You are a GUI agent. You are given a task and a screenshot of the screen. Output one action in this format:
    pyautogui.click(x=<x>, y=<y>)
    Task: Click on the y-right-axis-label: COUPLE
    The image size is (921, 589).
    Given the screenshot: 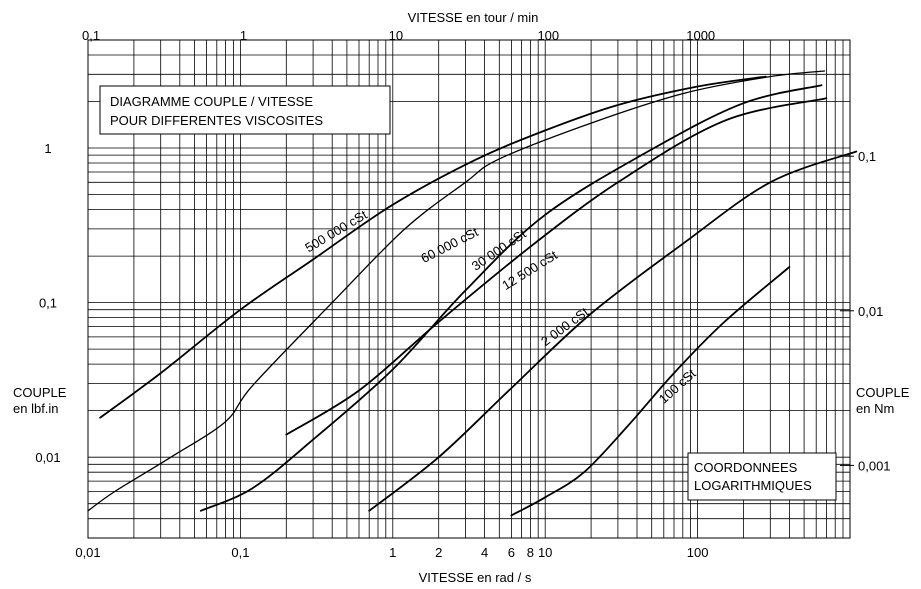 What is the action you would take?
    pyautogui.click(x=883, y=392)
    